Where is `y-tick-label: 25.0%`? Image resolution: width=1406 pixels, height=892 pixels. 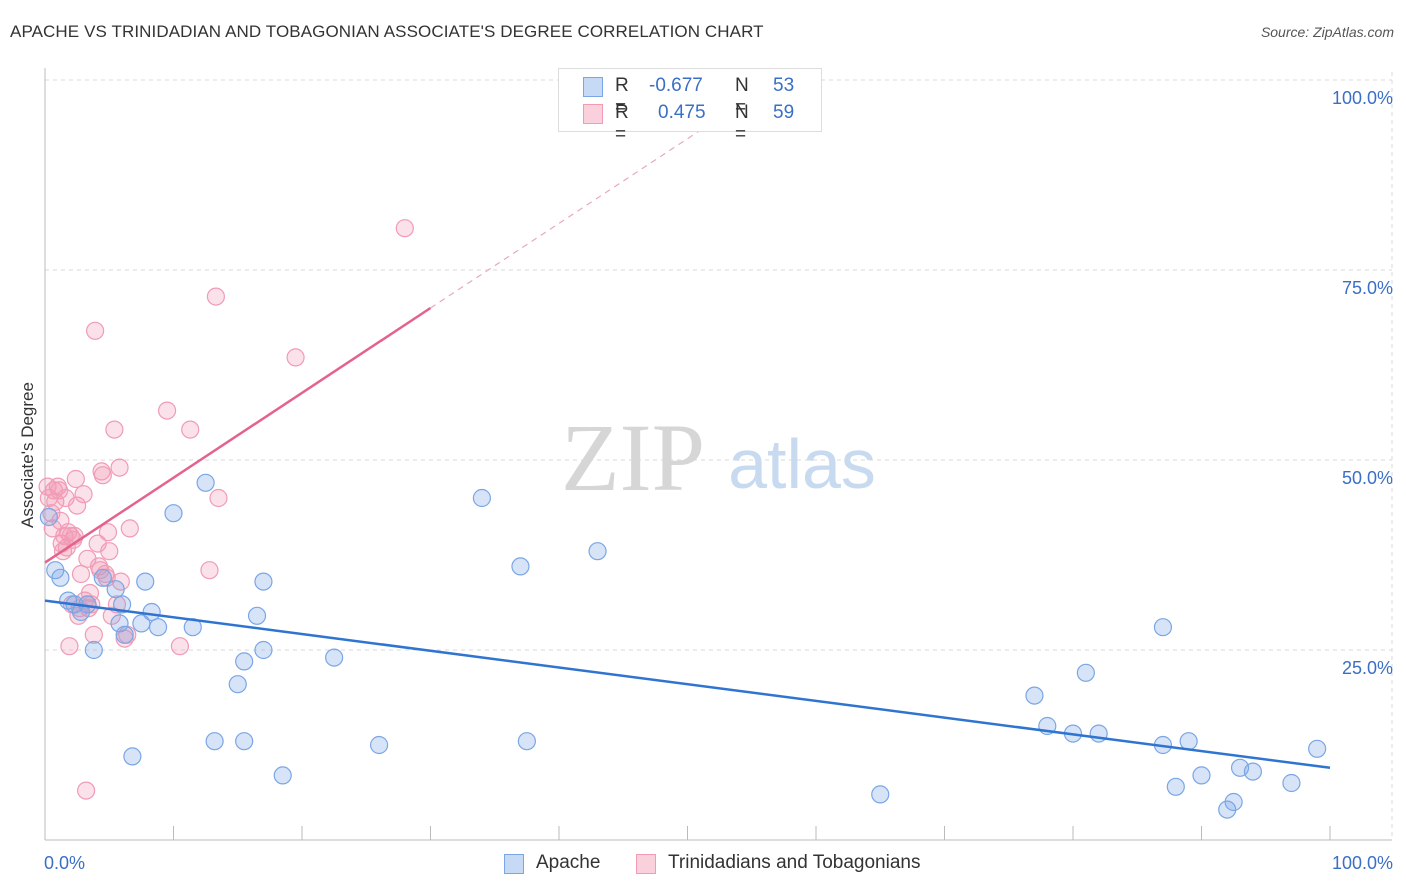
y-tick-label: 25.0% is located at coordinates (1367, 668).